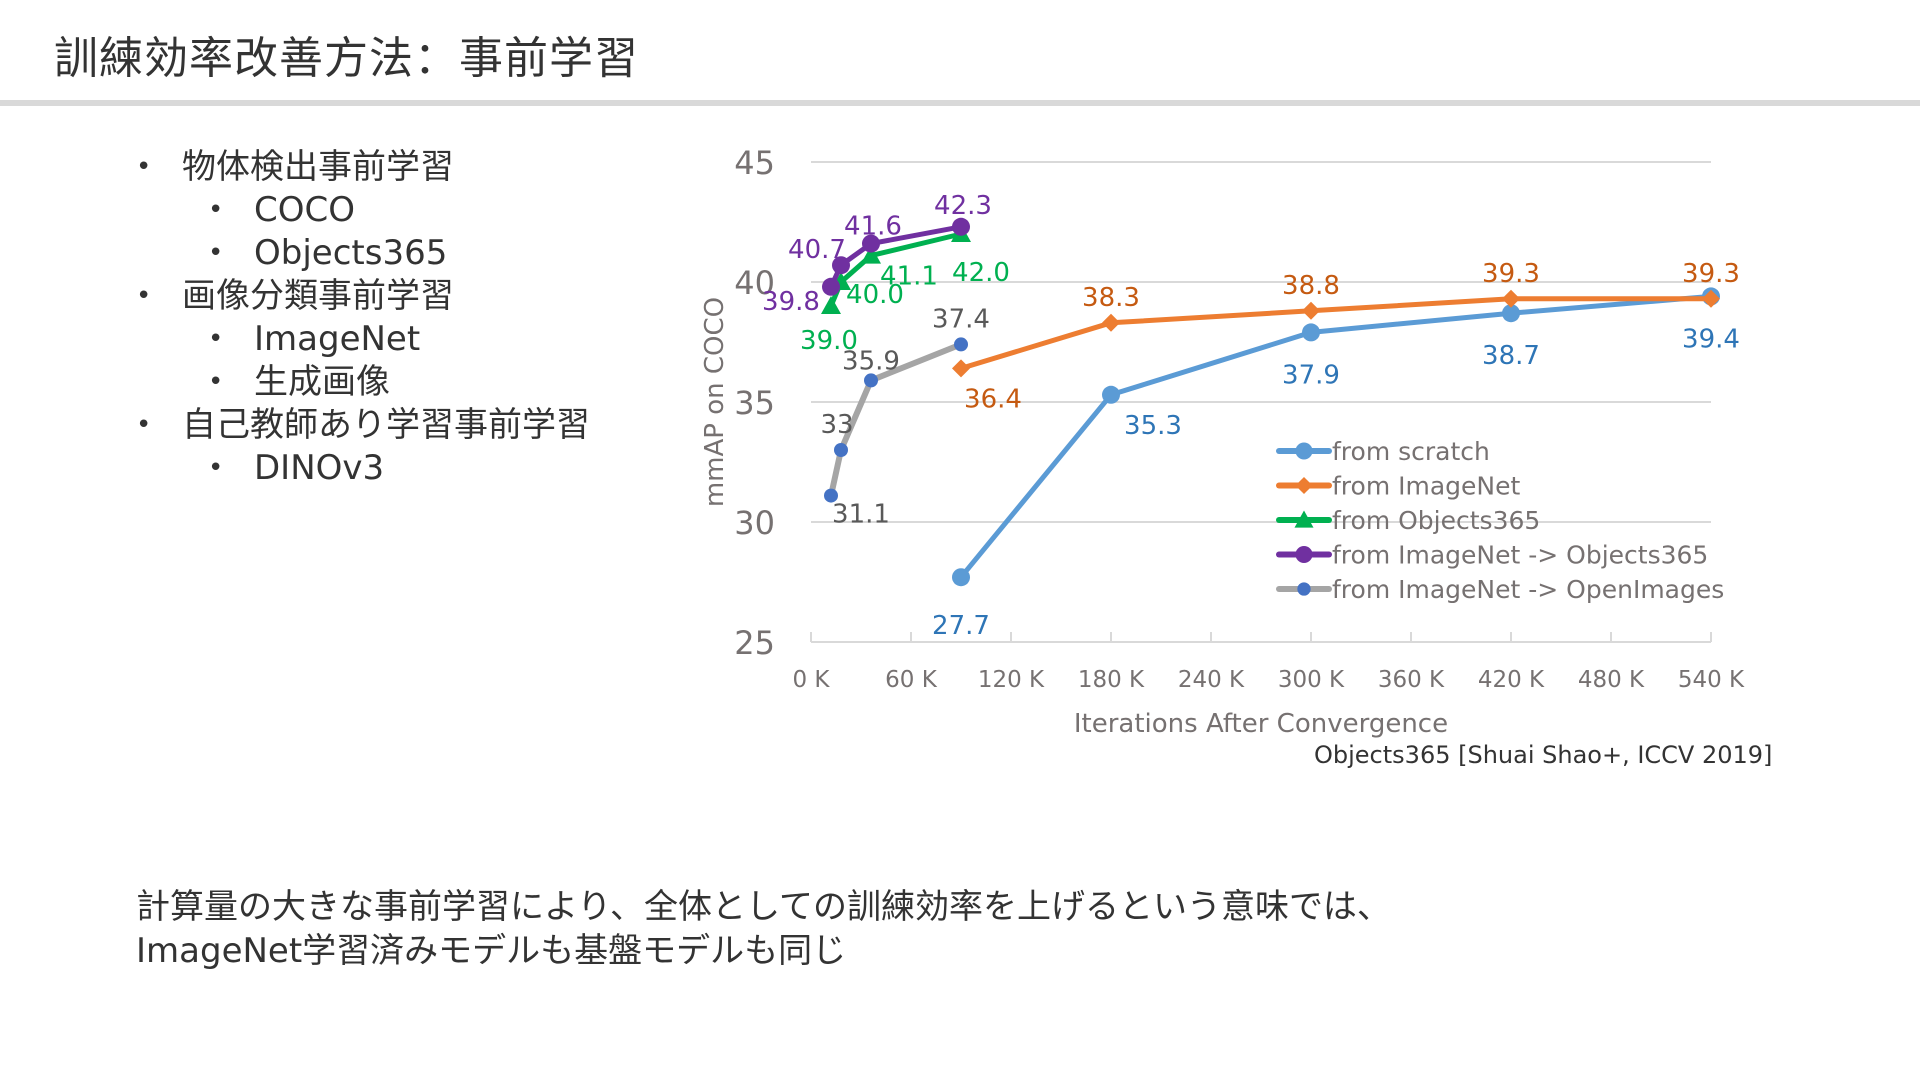 Image resolution: width=1920 pixels, height=1080 pixels. Describe the element at coordinates (1436, 520) in the screenshot. I see `legend-label: from Objects365` at that location.